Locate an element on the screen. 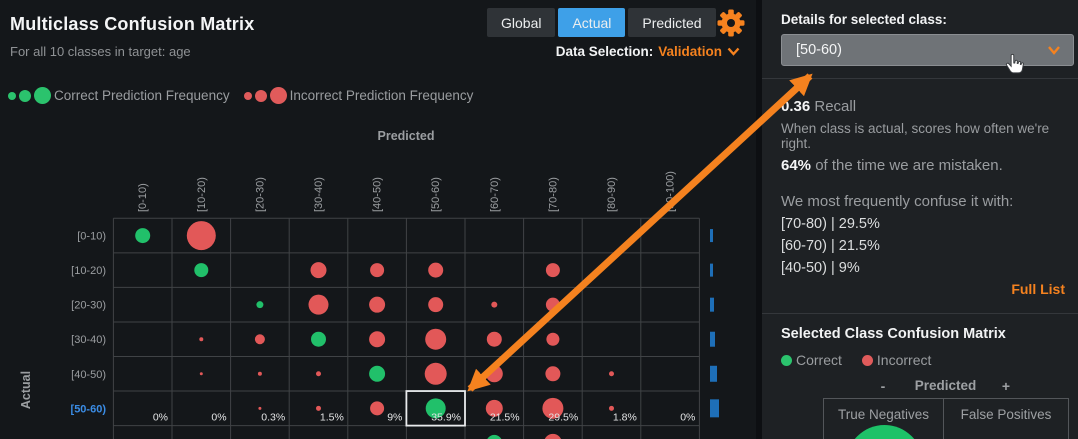  false-positives-cell: False Positives is located at coordinates (1006, 414).